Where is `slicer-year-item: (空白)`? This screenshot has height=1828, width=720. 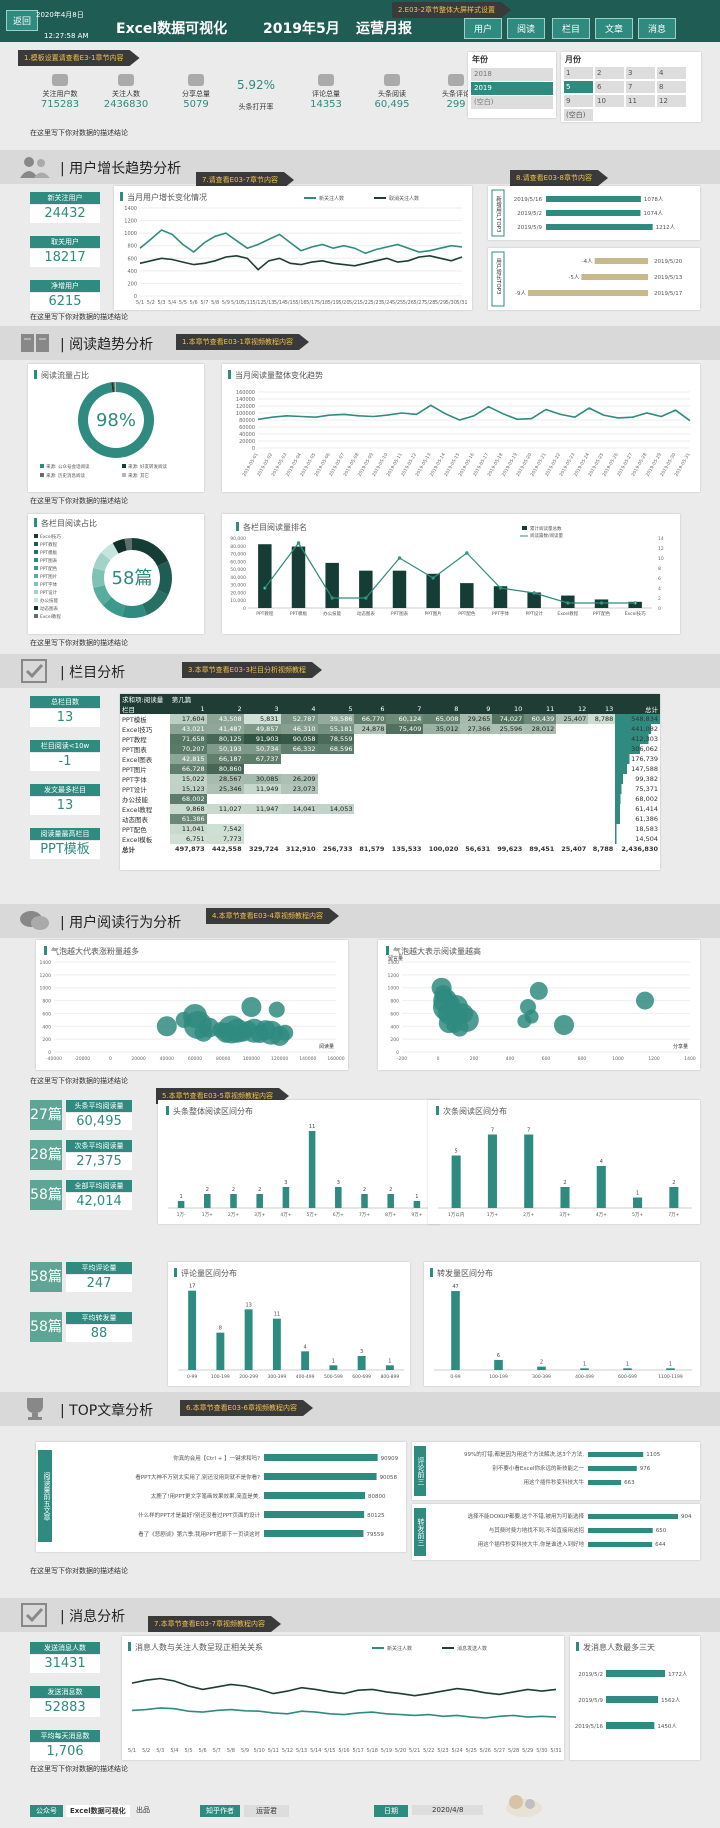
slicer-year-item: (空白) is located at coordinates (512, 102).